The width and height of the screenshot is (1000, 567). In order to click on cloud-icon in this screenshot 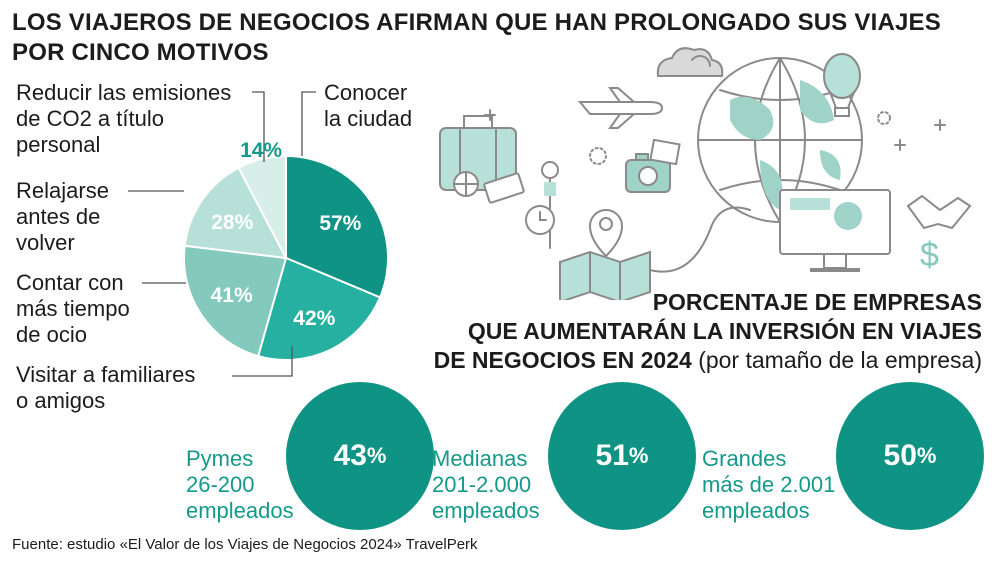, I will do `click(690, 62)`.